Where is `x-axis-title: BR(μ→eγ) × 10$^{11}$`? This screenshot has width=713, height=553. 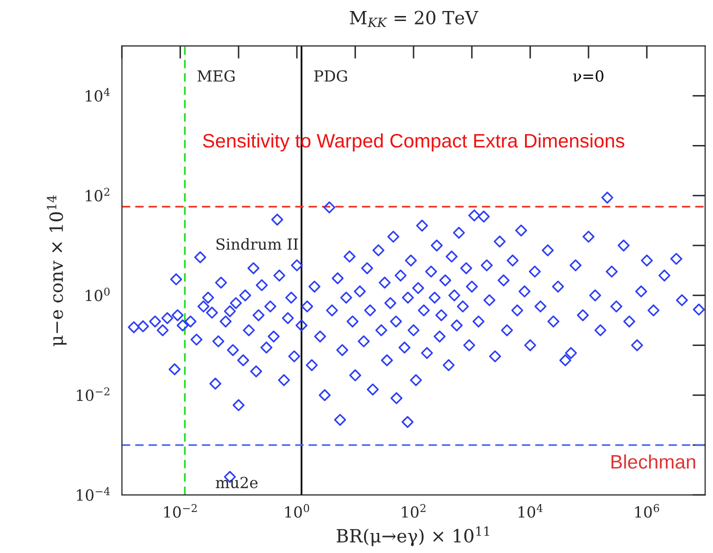 x-axis-title: BR(μ→eγ) × 10$^{11}$ is located at coordinates (413, 536).